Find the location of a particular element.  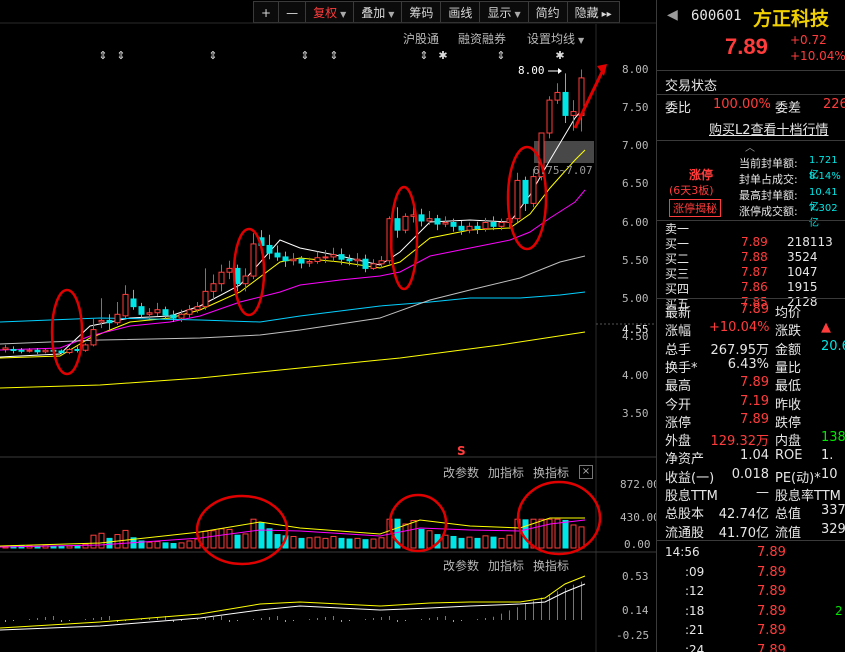

tick-time: :21 is located at coordinates (695, 630).